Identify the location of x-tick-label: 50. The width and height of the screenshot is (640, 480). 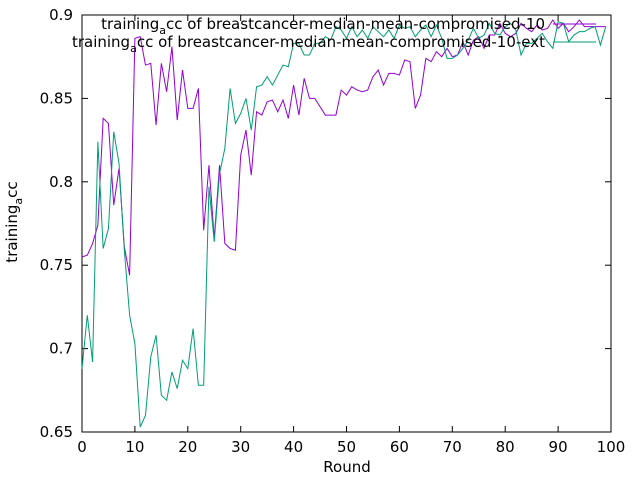
(346, 447).